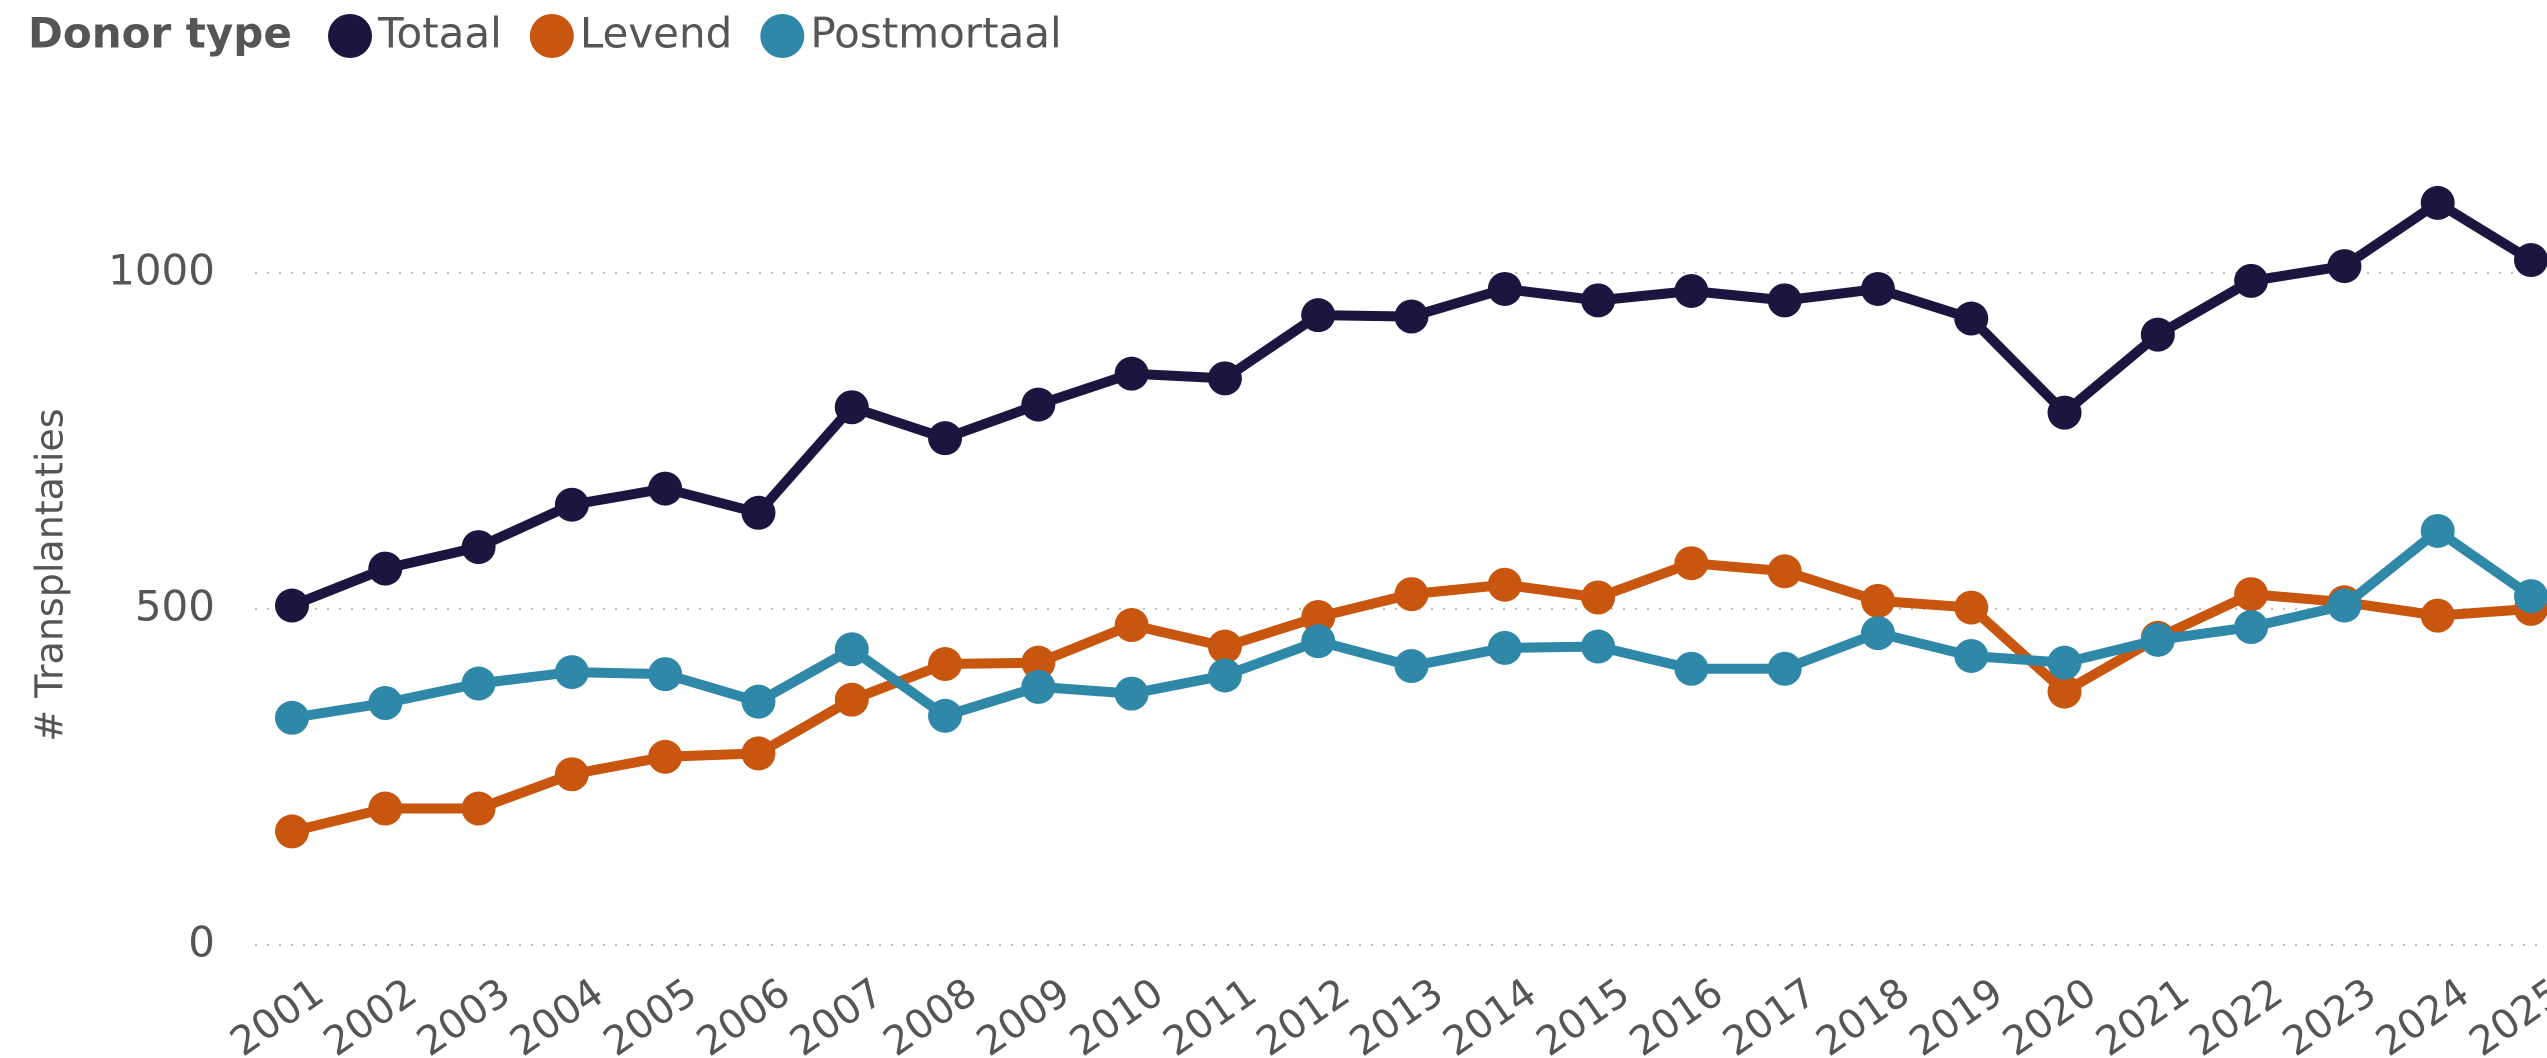  I want to click on legend-label: Totaal, so click(439, 33).